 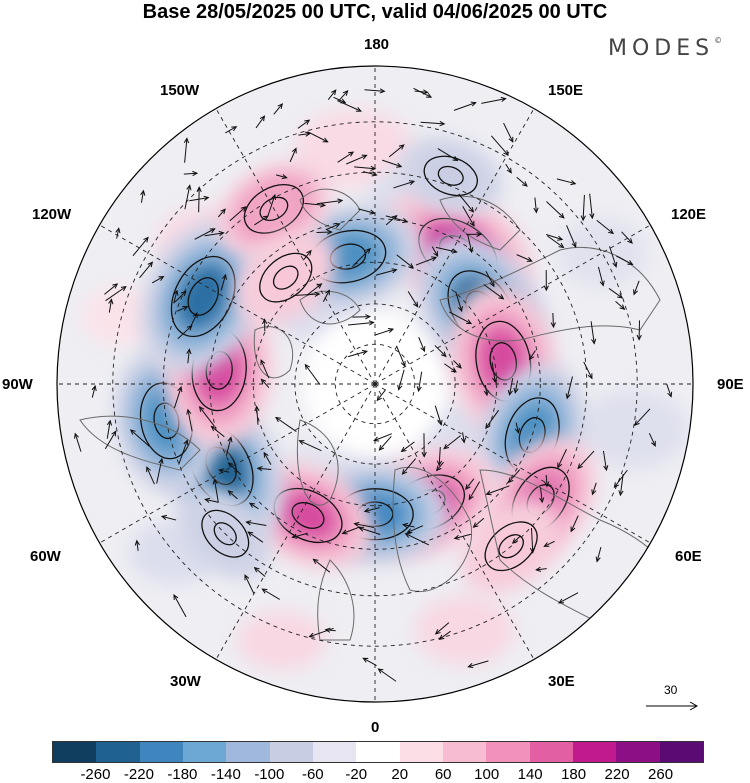 I want to click on colorbar-tick-label: 260, so click(x=661, y=774).